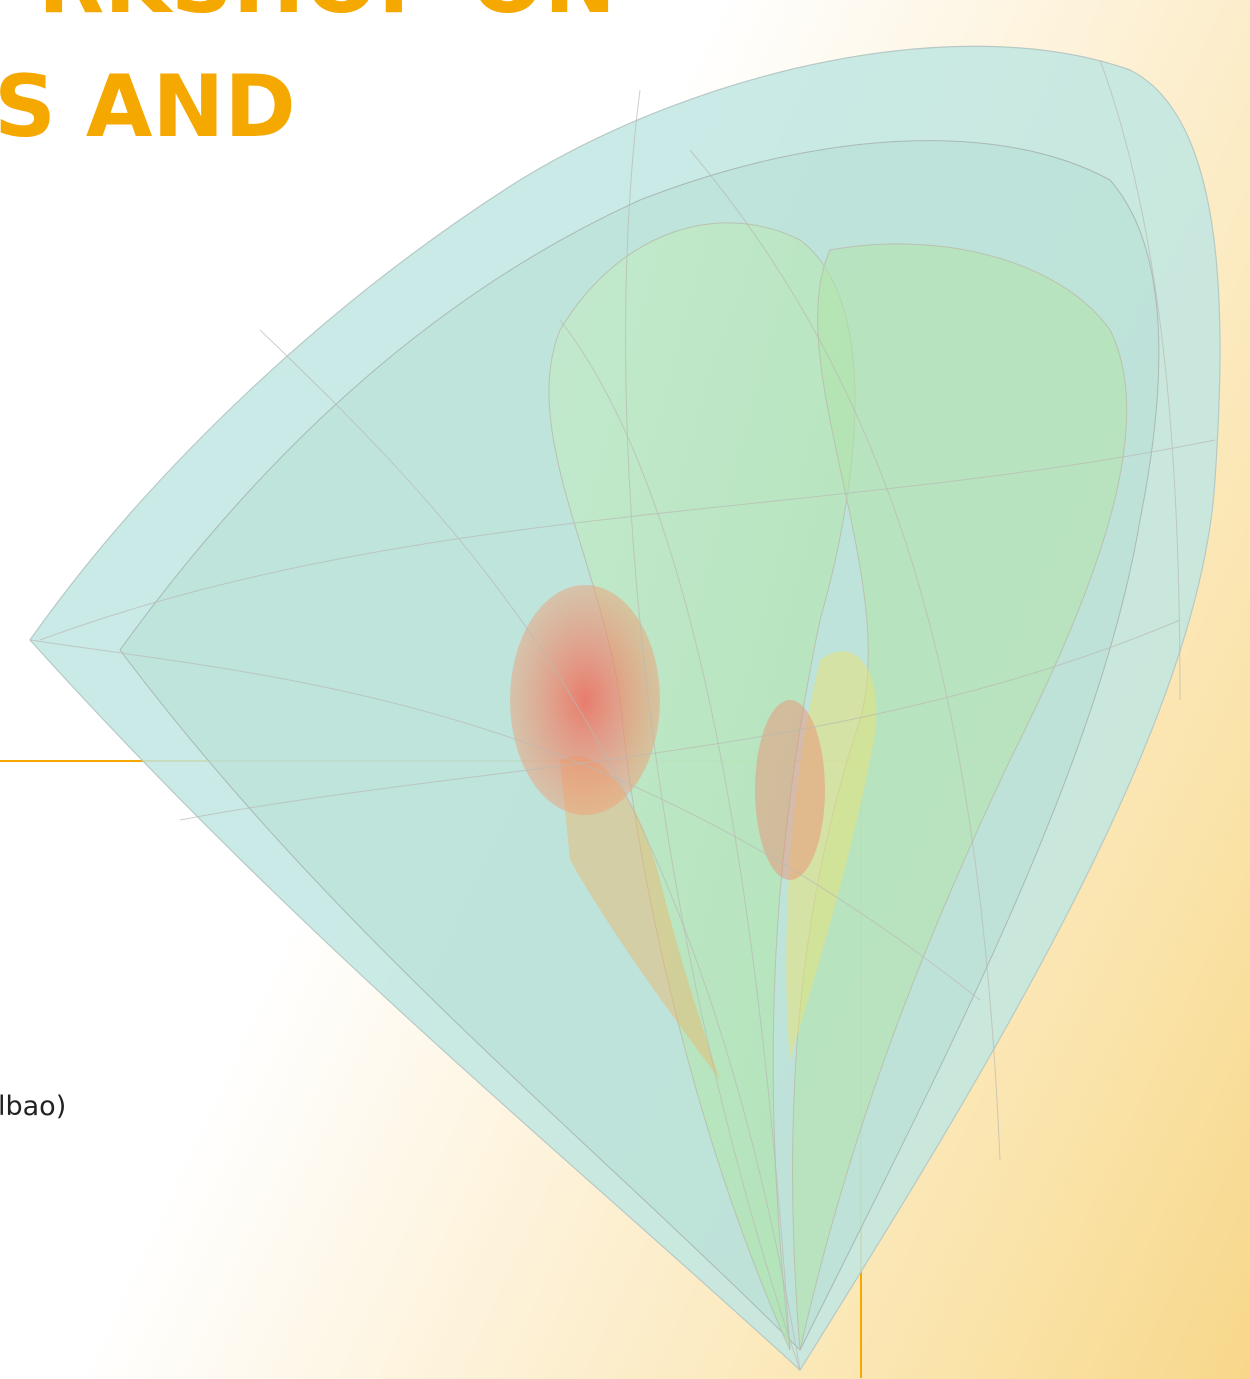 The image size is (1250, 1379). Describe the element at coordinates (148, 107) in the screenshot. I see `event-title-line-2: S AND` at that location.